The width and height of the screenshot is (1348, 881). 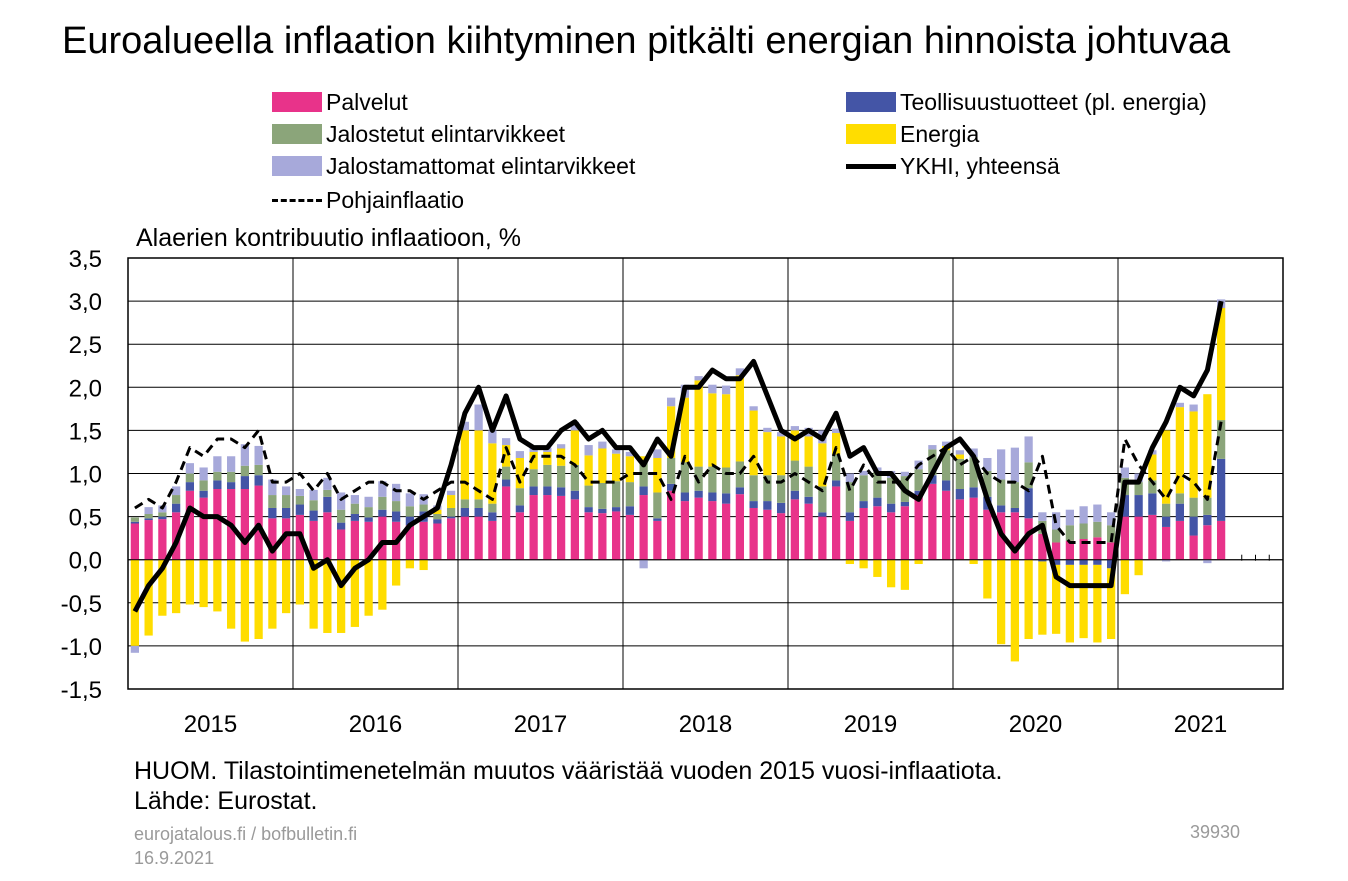 I want to click on y-tick-label: 3,0, so click(x=85, y=302).